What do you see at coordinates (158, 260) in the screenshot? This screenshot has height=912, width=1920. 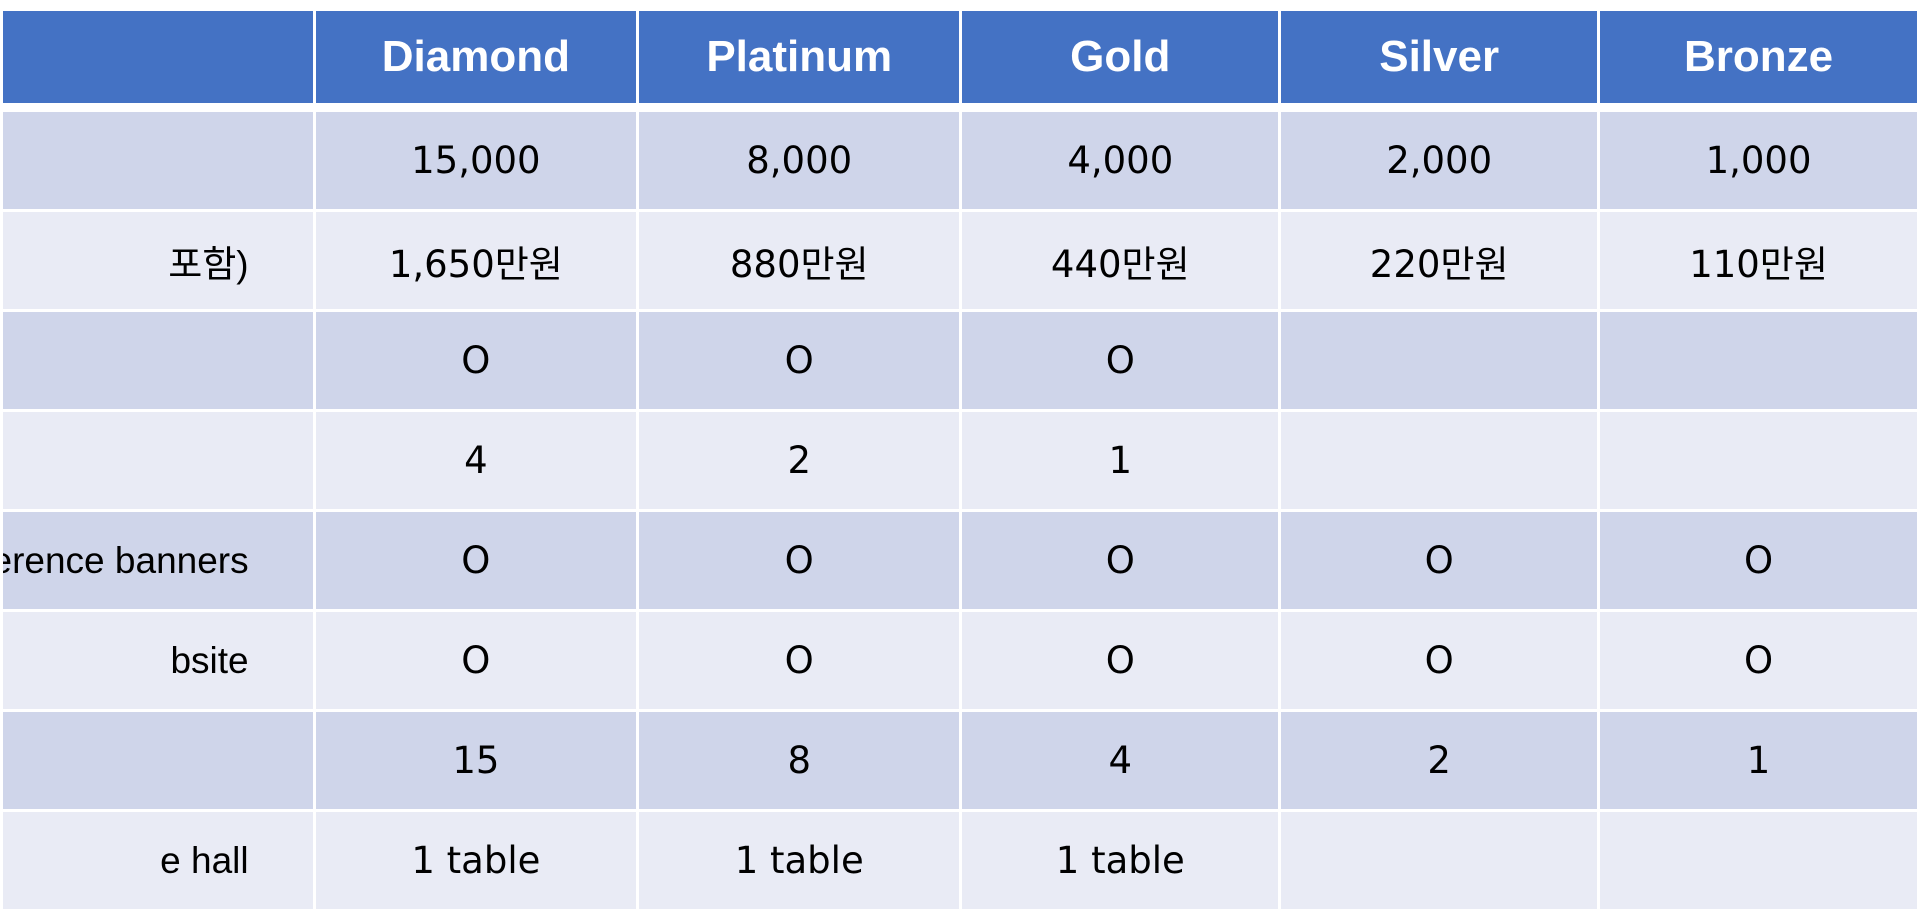 I see `row-label: 포함)` at bounding box center [158, 260].